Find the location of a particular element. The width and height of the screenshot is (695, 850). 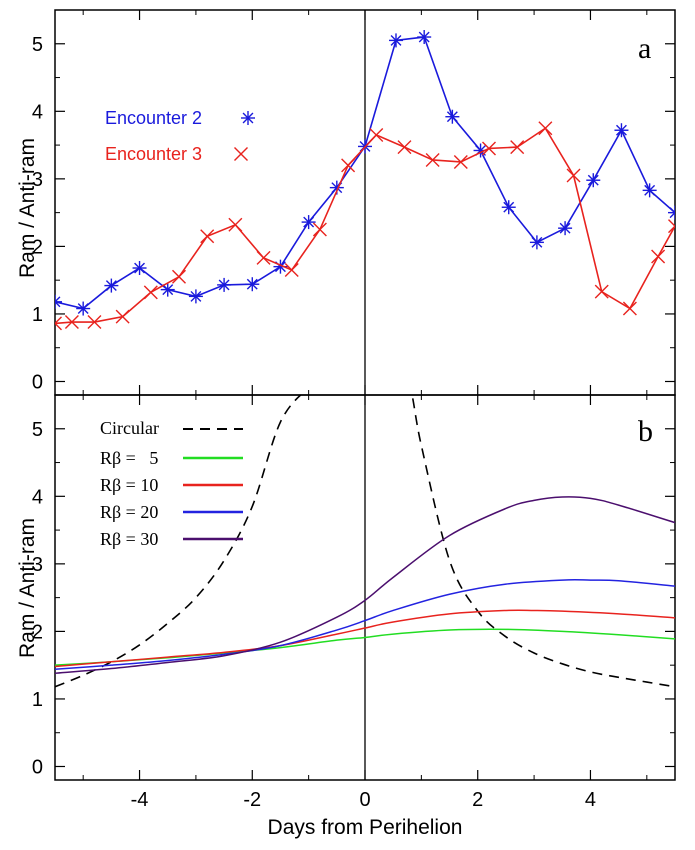

x-tick-label: 4 is located at coordinates (590, 800).